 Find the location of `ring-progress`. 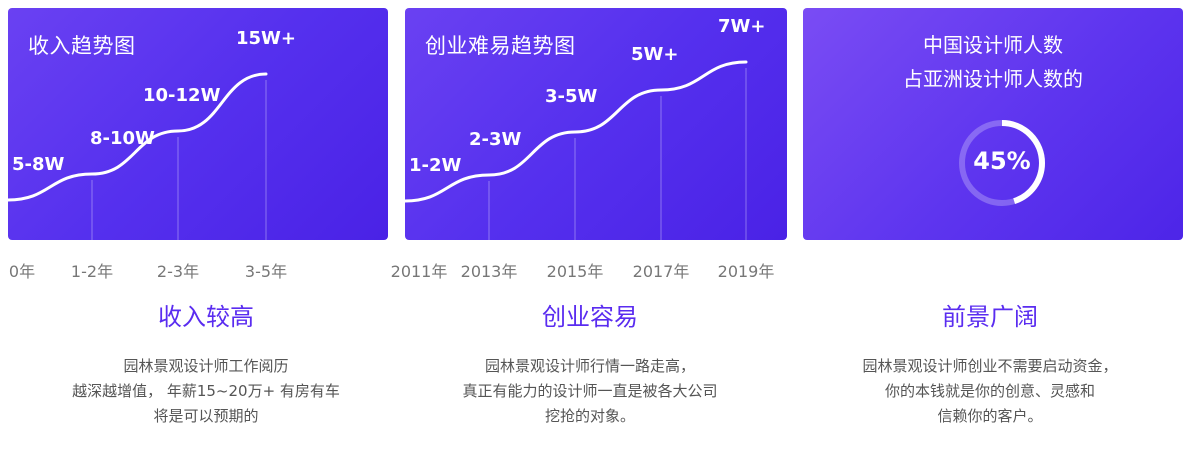

ring-progress is located at coordinates (1002, 163).